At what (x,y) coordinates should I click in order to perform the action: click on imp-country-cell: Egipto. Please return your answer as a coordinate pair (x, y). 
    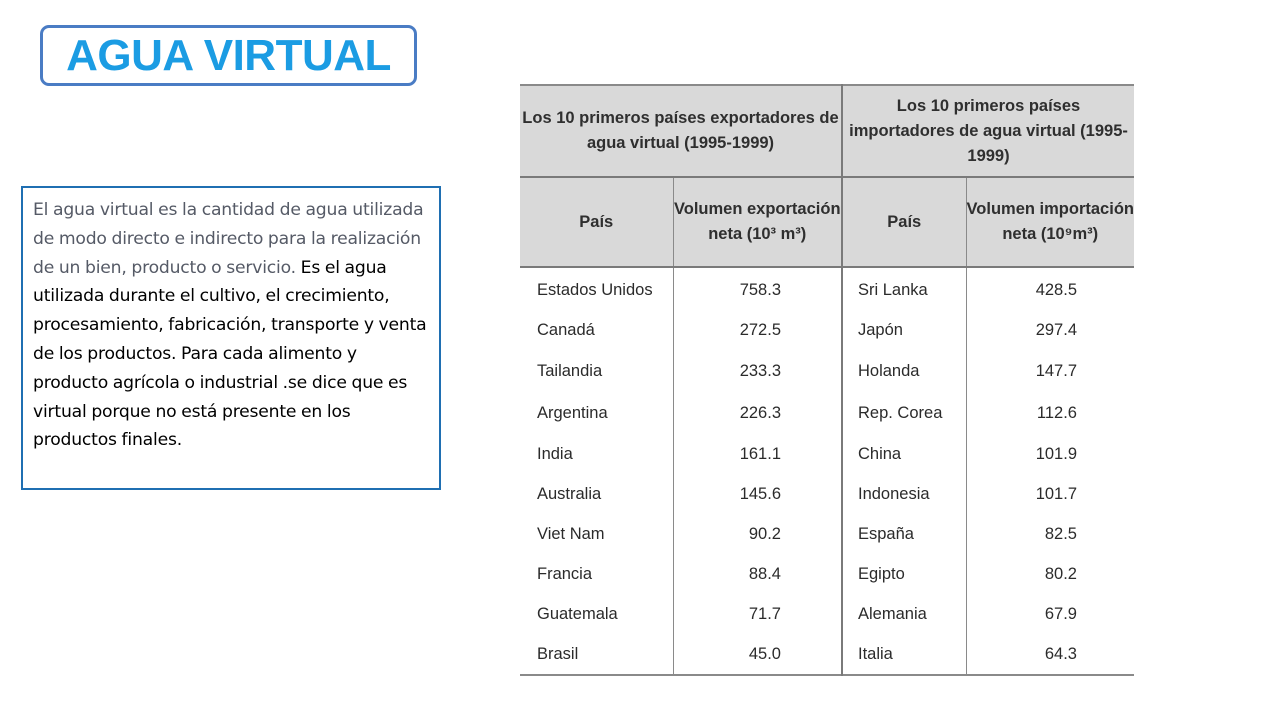
    Looking at the image, I should click on (903, 574).